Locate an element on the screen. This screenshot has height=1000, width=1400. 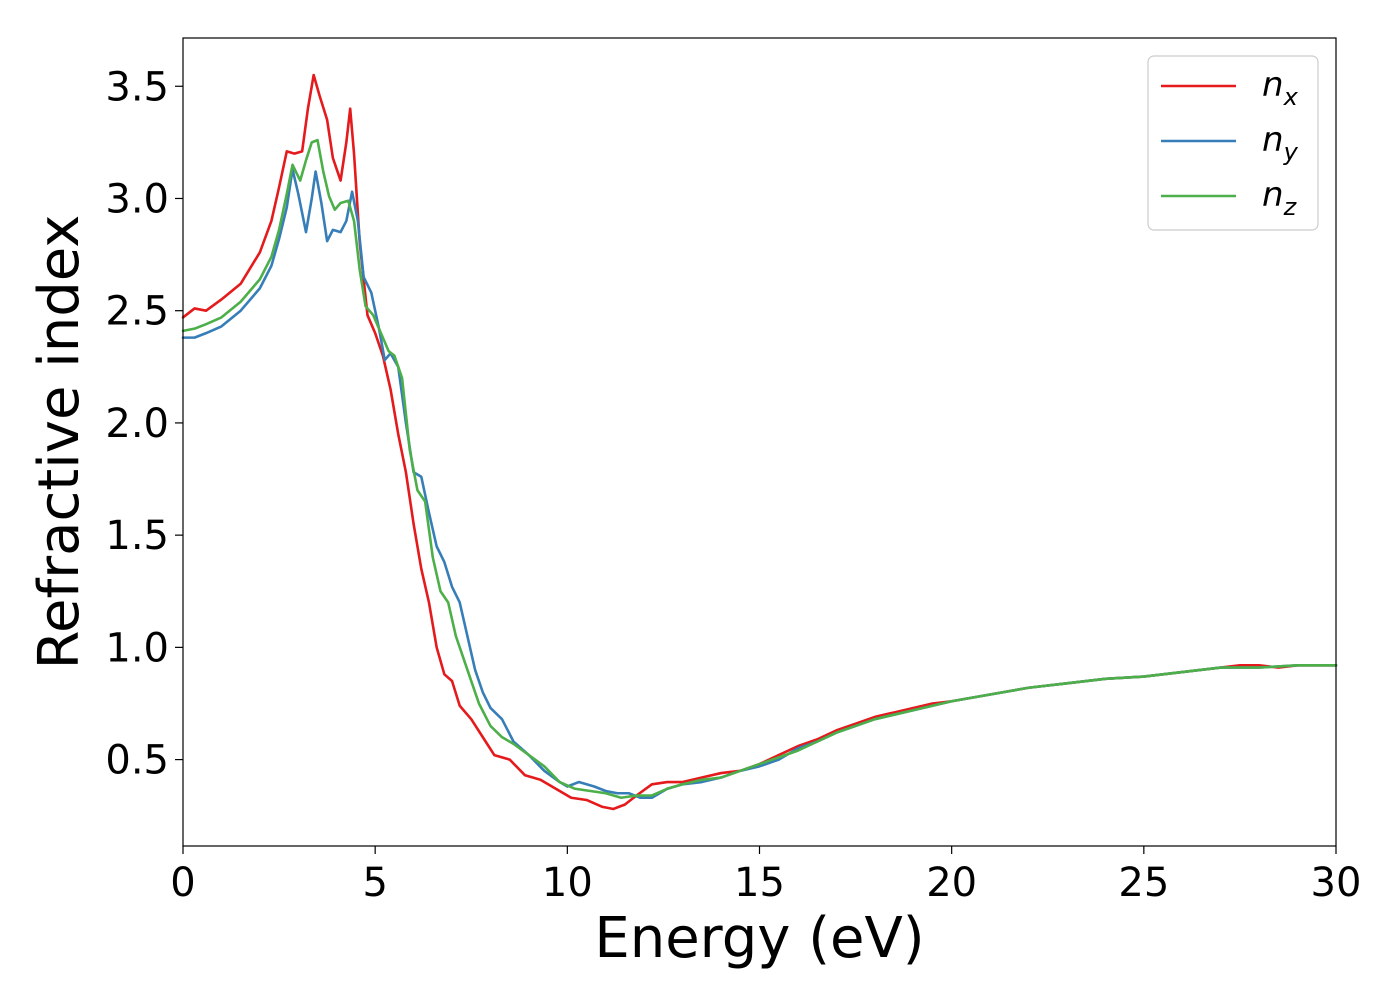
legend-label-ny: ny is located at coordinates (1280, 143).